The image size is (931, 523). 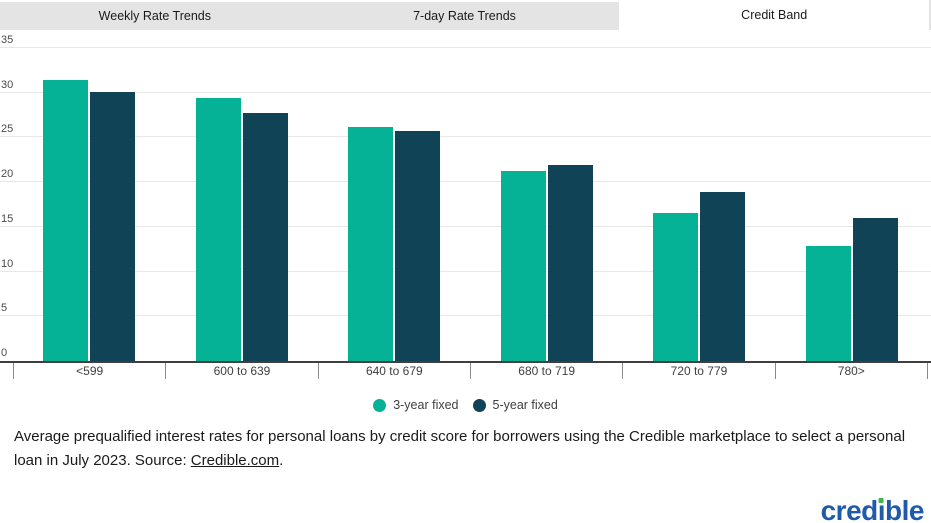 I want to click on y-axis-tick-label: 5, so click(x=4, y=308).